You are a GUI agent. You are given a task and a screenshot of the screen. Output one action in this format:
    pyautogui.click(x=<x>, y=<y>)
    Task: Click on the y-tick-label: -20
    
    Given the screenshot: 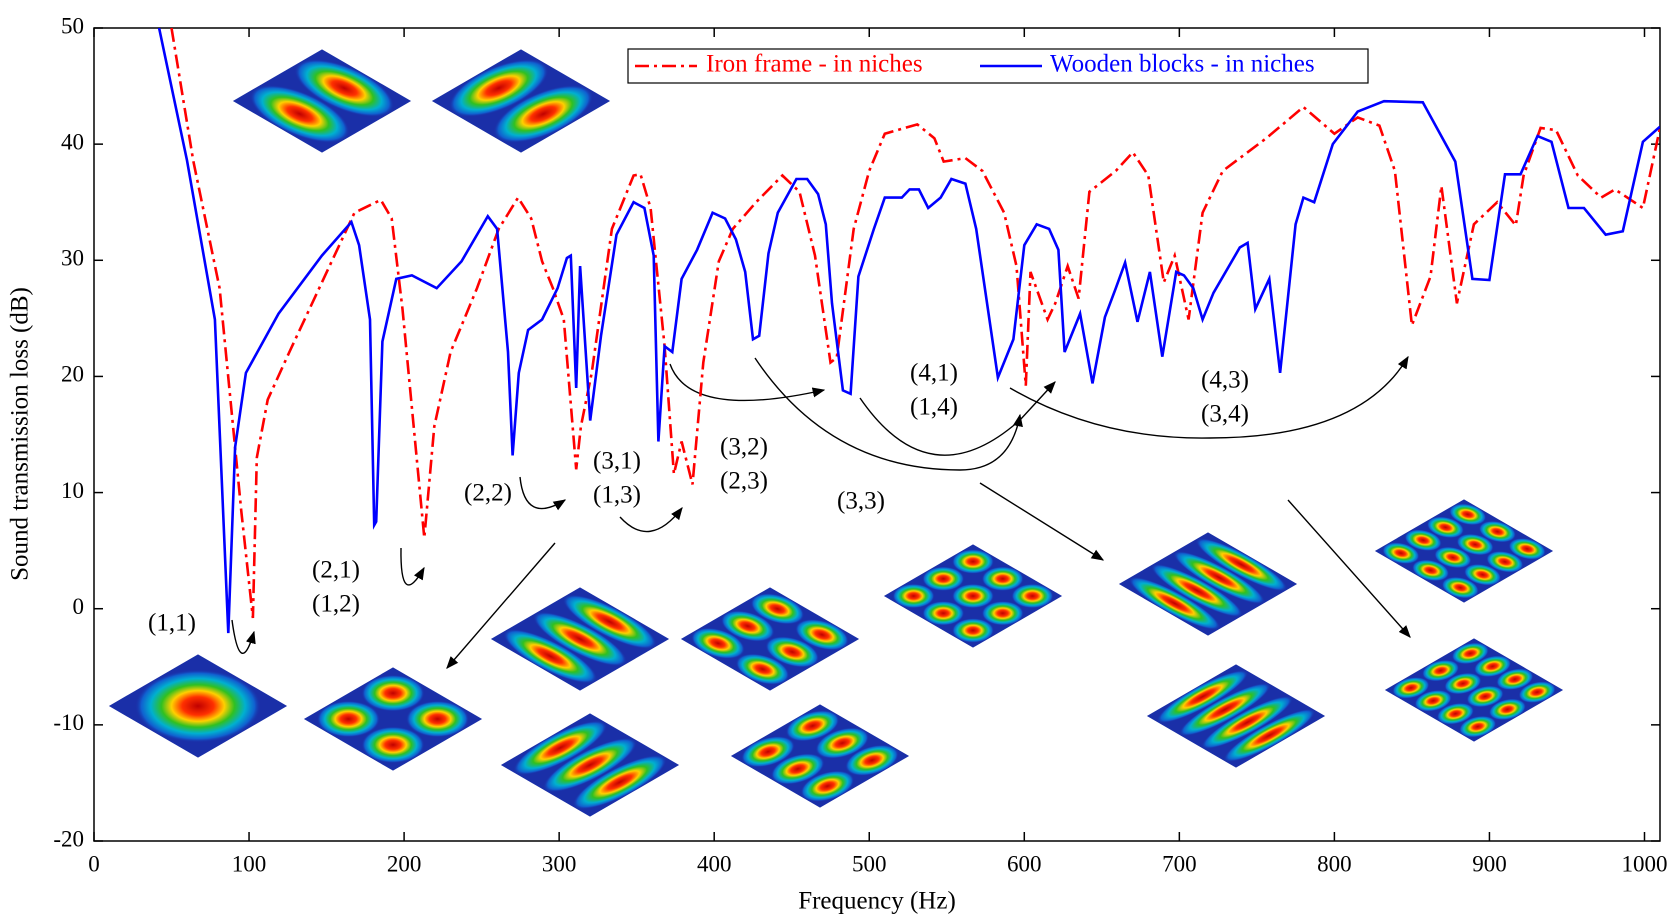 What is the action you would take?
    pyautogui.click(x=68, y=838)
    